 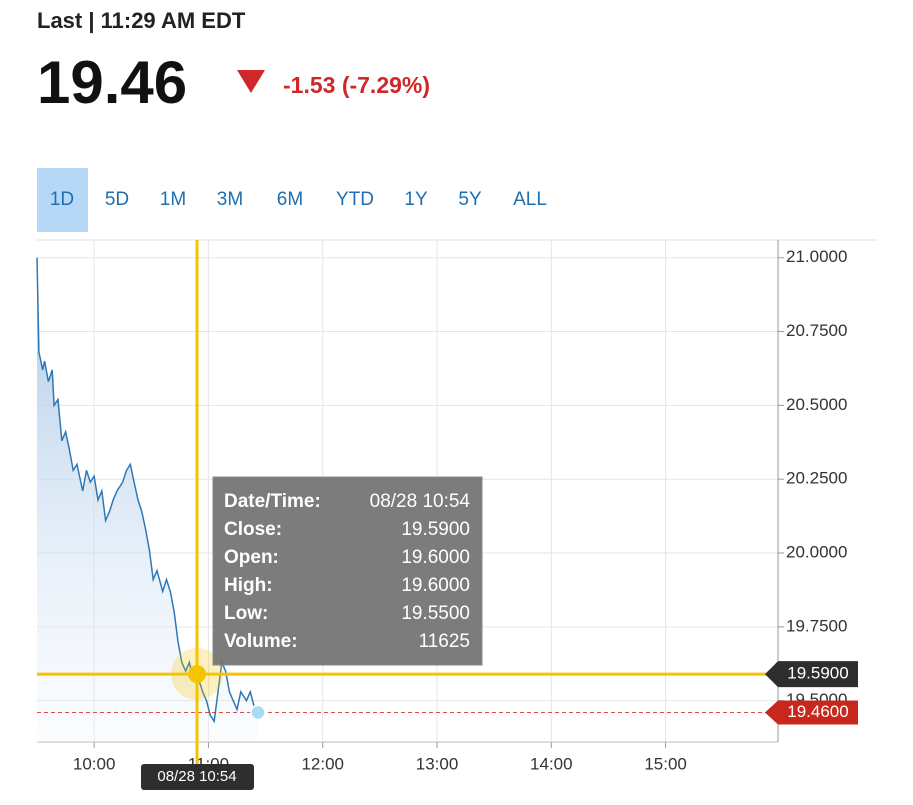 What do you see at coordinates (817, 673) in the screenshot?
I see `crosshair-value-label: 19.5900` at bounding box center [817, 673].